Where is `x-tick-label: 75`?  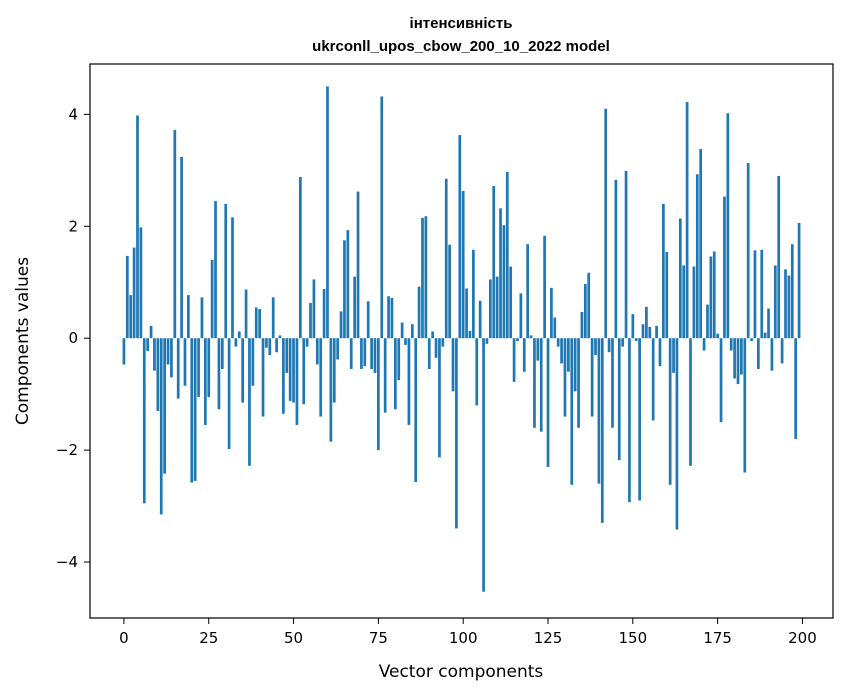 x-tick-label: 75 is located at coordinates (378, 638).